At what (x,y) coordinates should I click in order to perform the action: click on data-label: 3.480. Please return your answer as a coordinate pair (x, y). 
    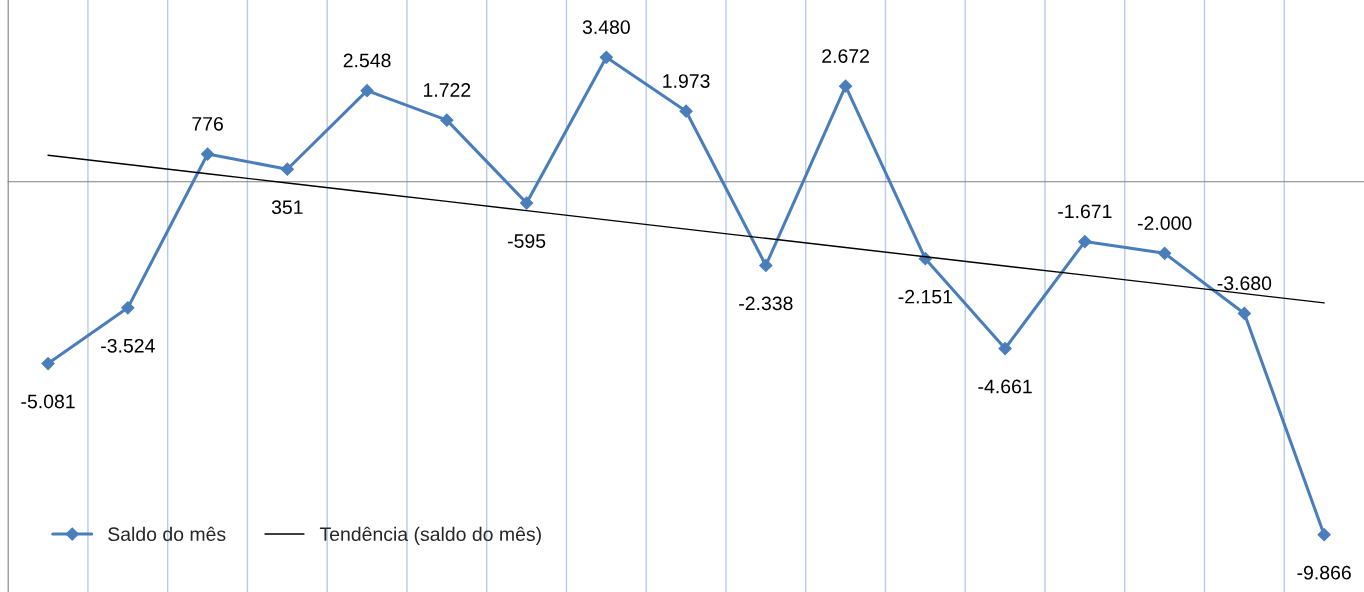
    Looking at the image, I should click on (606, 27).